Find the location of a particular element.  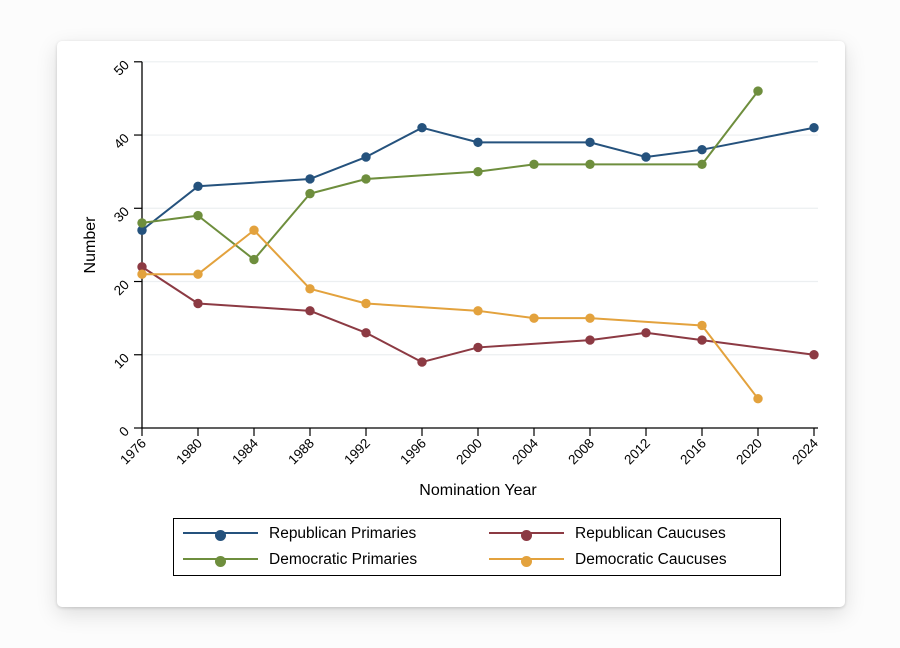

point-democratic-caucuses-1988 is located at coordinates (310, 289).